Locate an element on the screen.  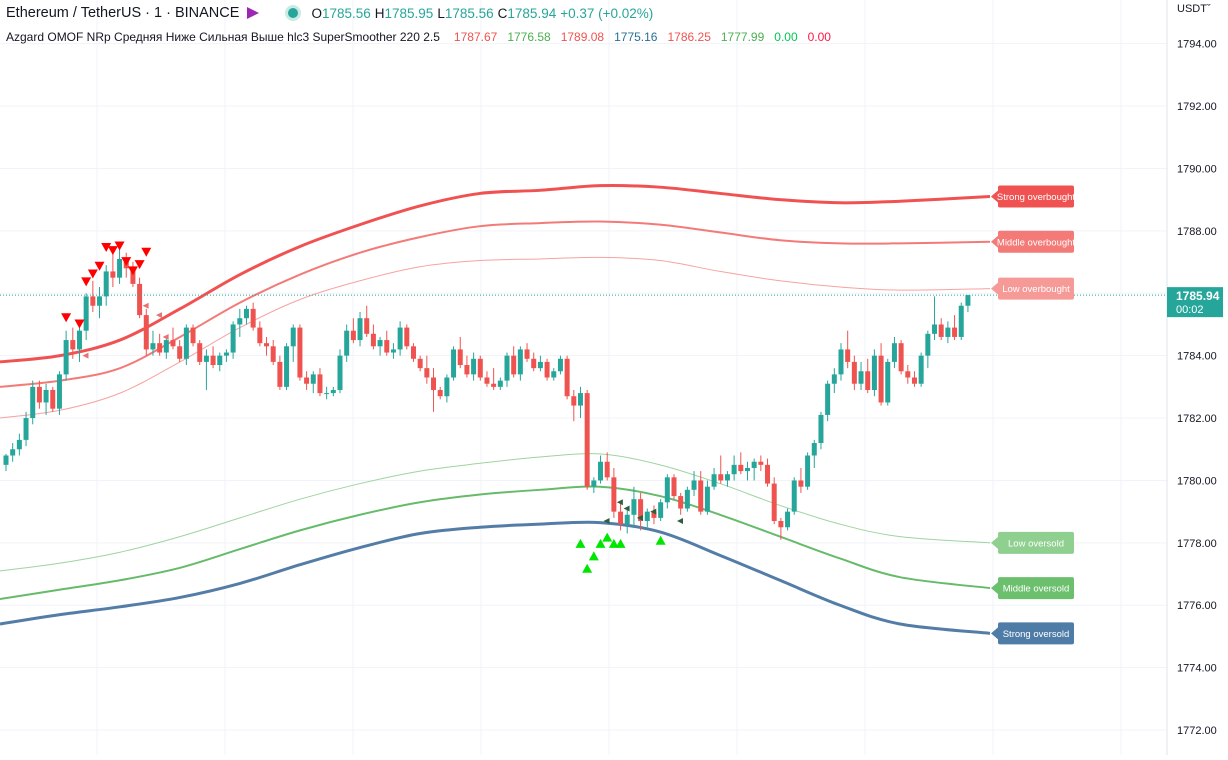
market-status-icon is located at coordinates (293, 13).